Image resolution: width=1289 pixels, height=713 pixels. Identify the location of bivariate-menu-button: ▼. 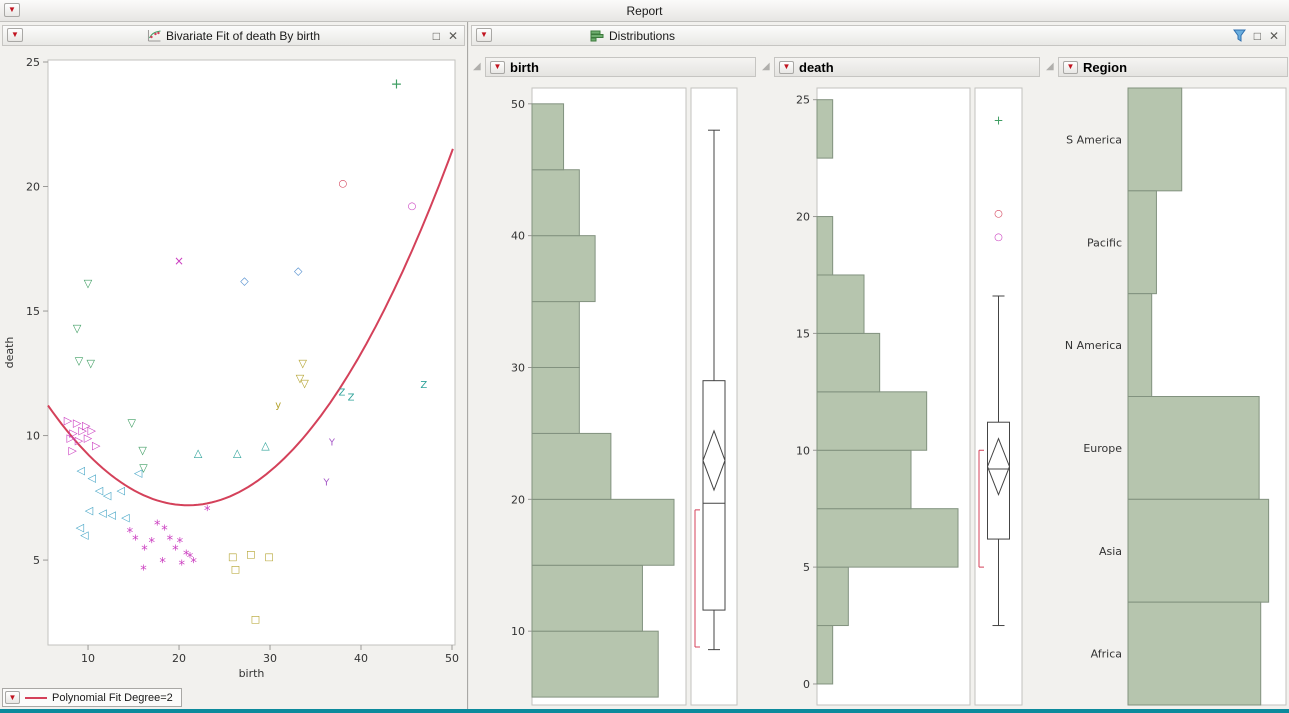
(15, 35).